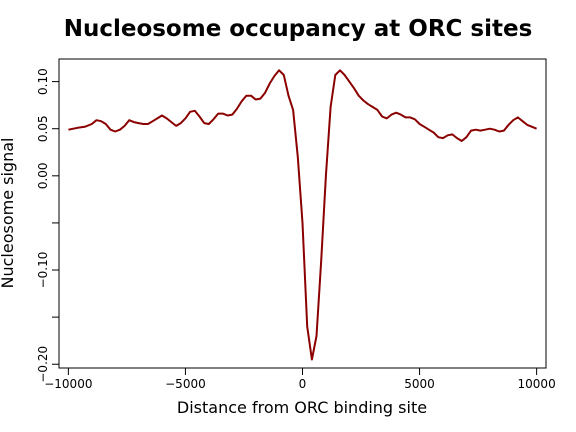 Image resolution: width=576 pixels, height=432 pixels. I want to click on x-axis-label: Distance from ORC binding site, so click(302, 407).